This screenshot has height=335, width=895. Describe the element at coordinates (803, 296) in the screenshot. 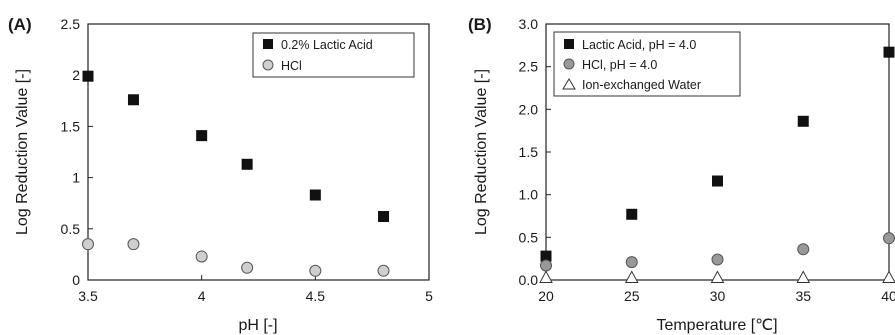

I see `x-tick-label: 35` at that location.